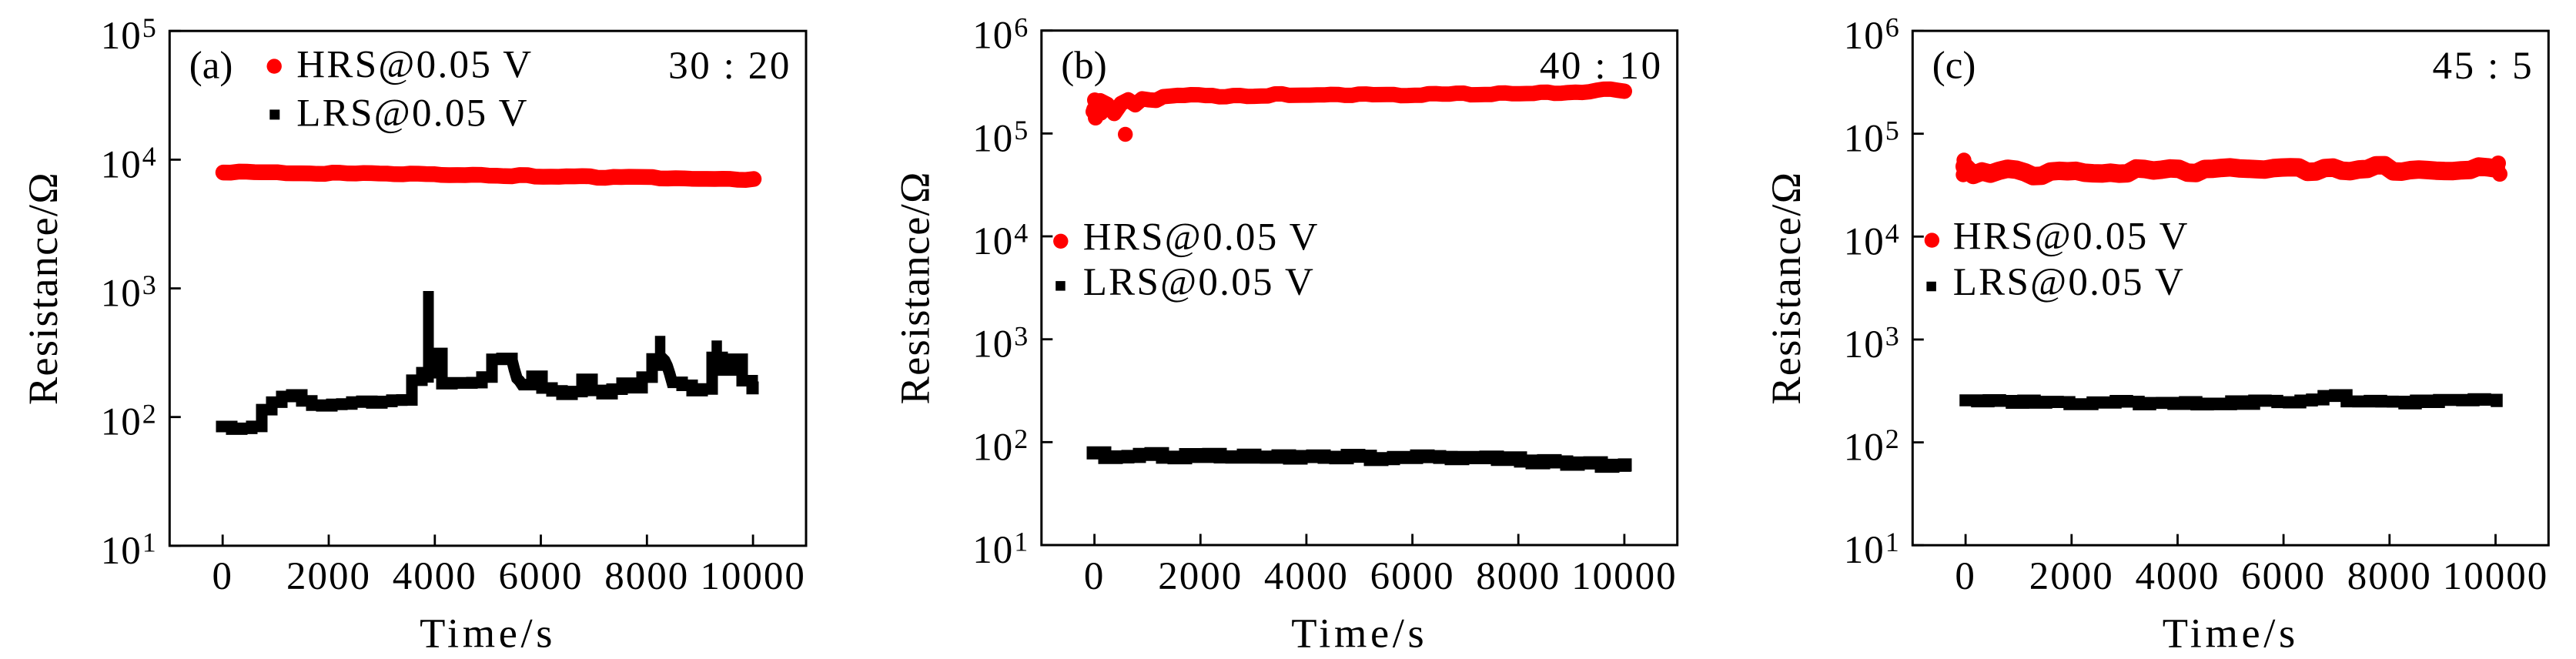 The image size is (2576, 659). Describe the element at coordinates (211, 66) in the screenshot. I see `svg-text: (a)` at that location.